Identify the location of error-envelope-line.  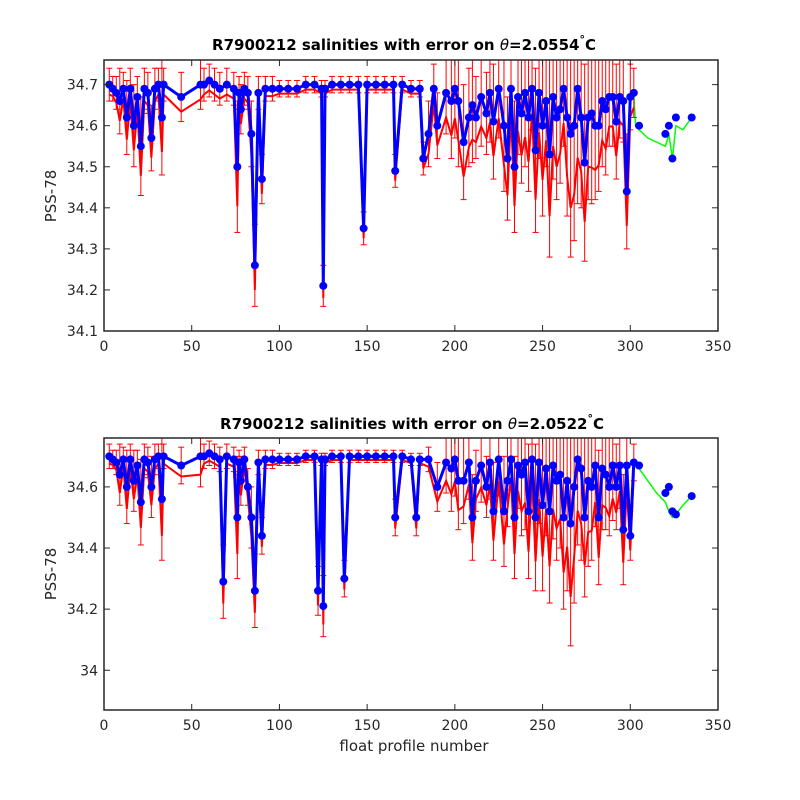
(371, 541).